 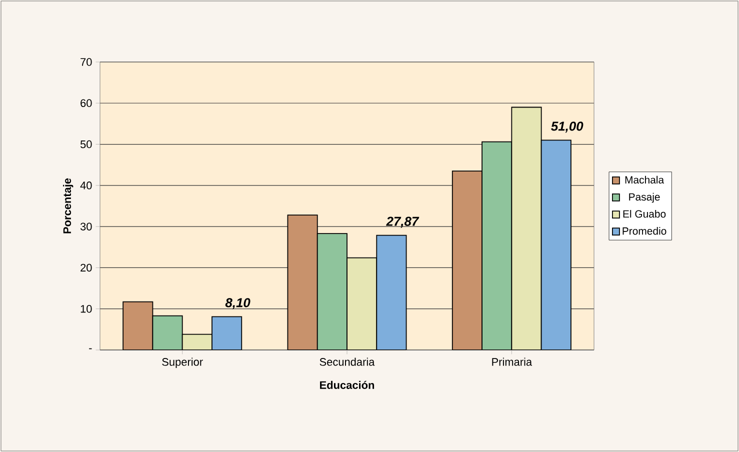 What do you see at coordinates (86, 308) in the screenshot?
I see `y-tick-label: 10` at bounding box center [86, 308].